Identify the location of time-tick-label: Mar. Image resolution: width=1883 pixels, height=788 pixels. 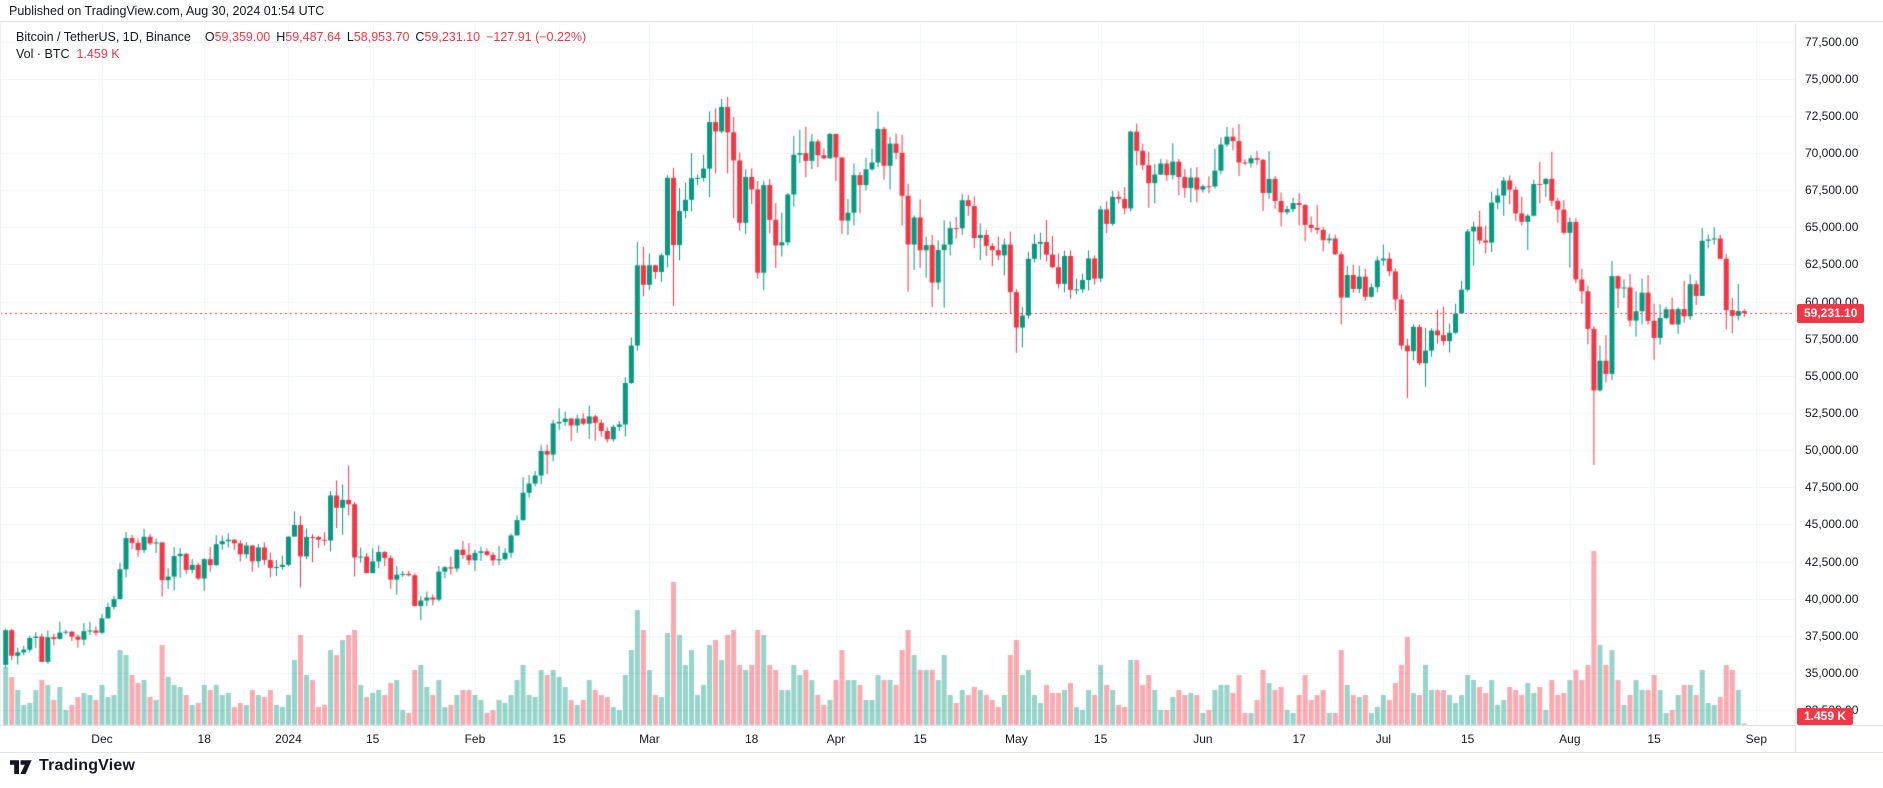
(649, 739).